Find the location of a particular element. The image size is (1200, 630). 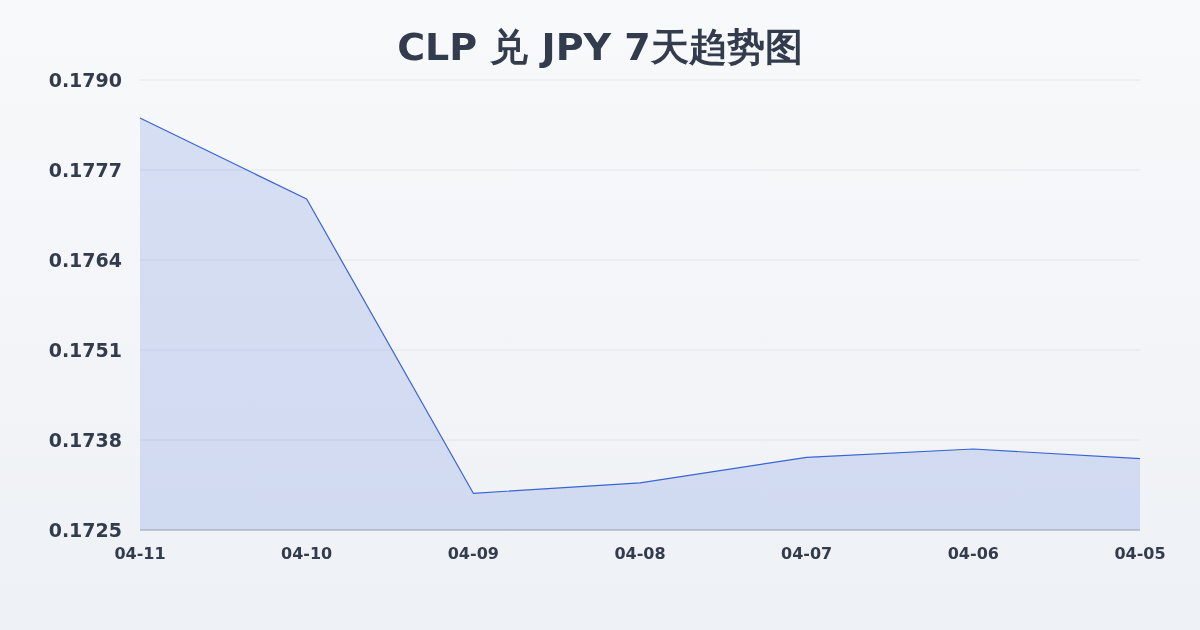

chart-title: CLP 兑 JPY 7天趋势图 is located at coordinates (600, 47).